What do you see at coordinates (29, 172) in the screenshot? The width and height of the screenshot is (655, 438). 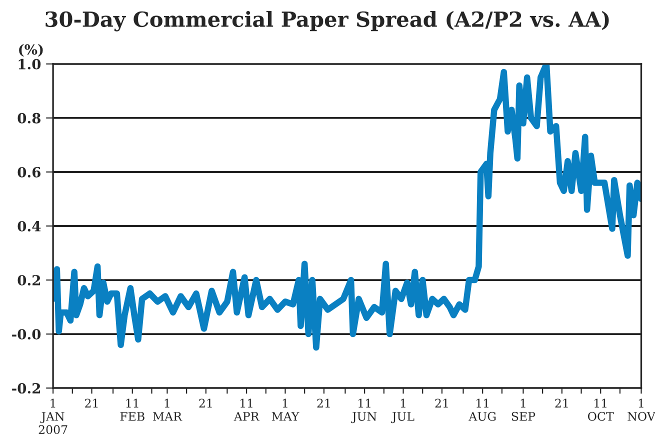 I see `y-tick-label: 0.6` at bounding box center [29, 172].